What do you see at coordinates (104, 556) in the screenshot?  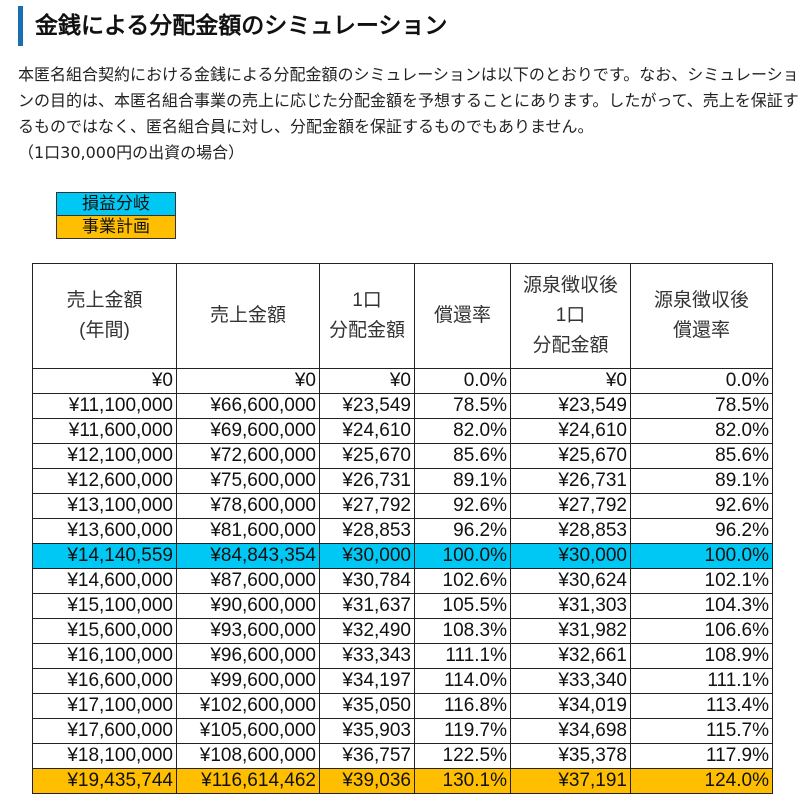 I see `table-cell: ¥14,140,559` at bounding box center [104, 556].